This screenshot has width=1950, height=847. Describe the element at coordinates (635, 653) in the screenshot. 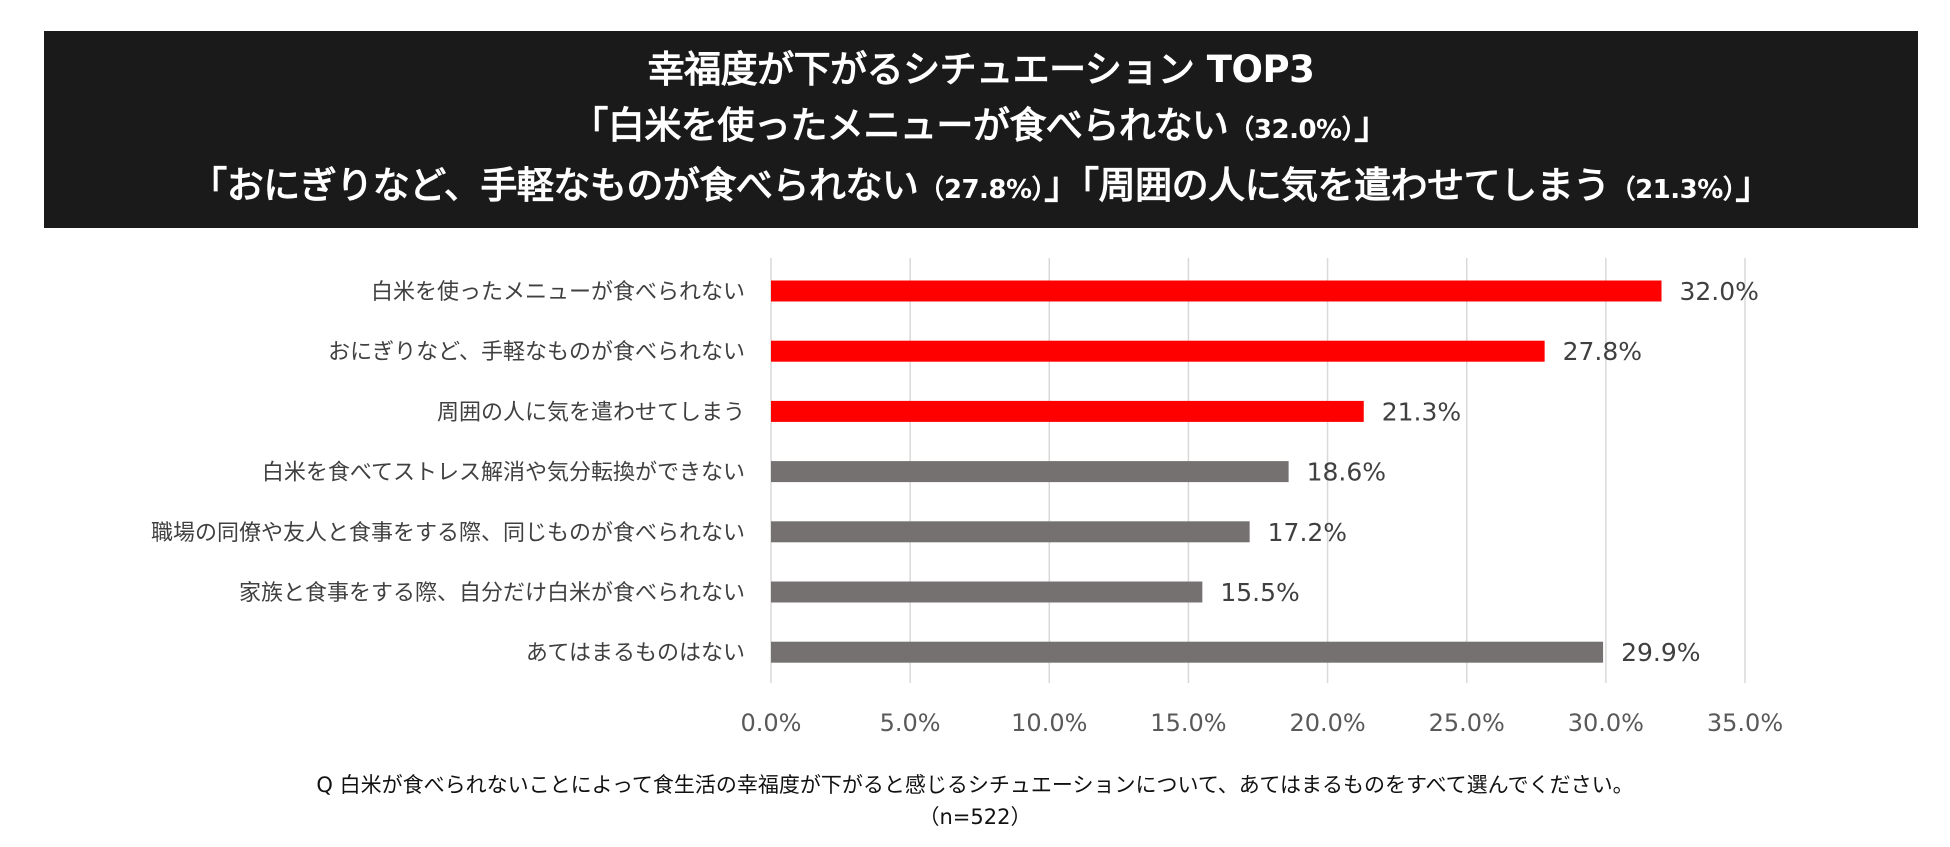

I see `category-label-6: あてはまるものはない` at that location.